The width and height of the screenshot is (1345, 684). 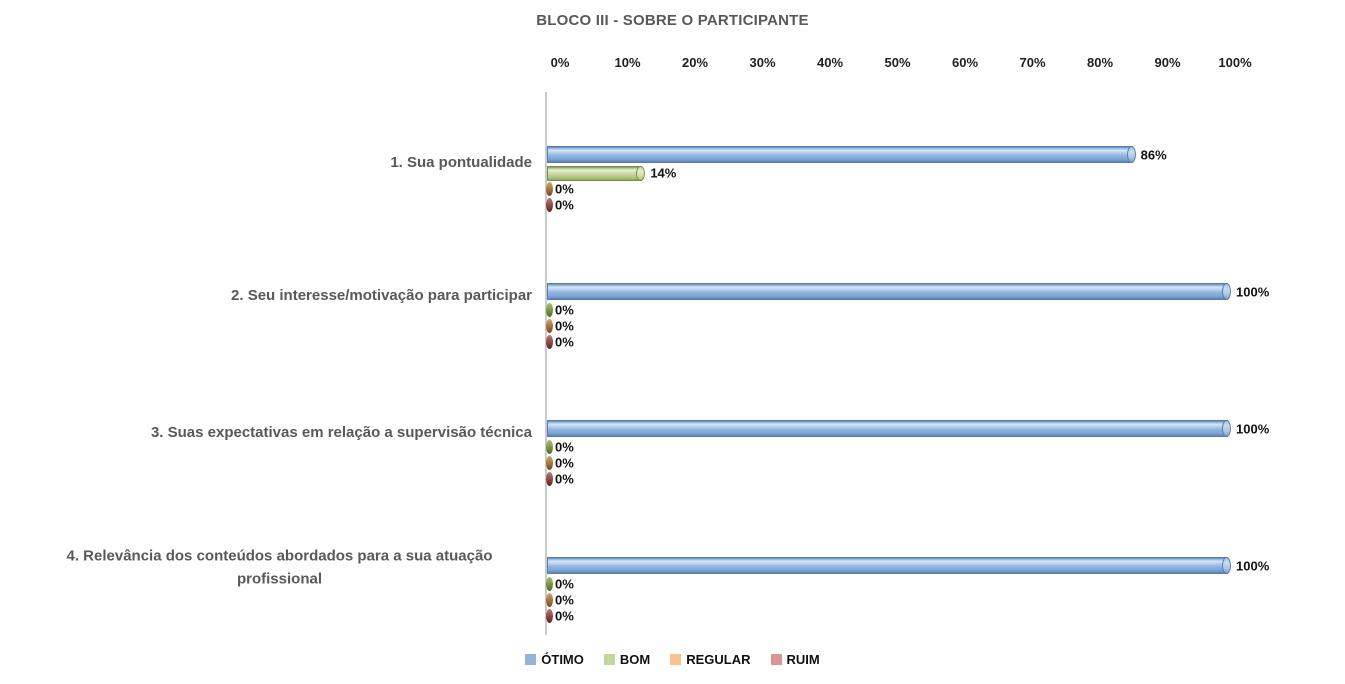 What do you see at coordinates (596, 173) in the screenshot?
I see `bar-bom-cat1` at bounding box center [596, 173].